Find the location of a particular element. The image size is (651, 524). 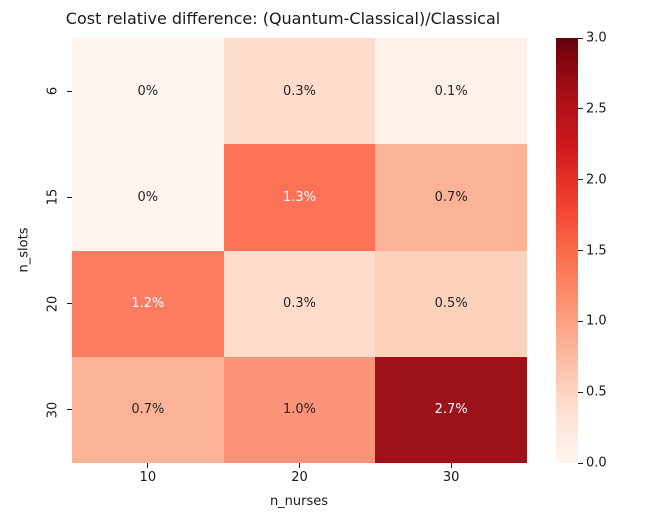

colorbar-tick-label: 2.0 is located at coordinates (596, 180).